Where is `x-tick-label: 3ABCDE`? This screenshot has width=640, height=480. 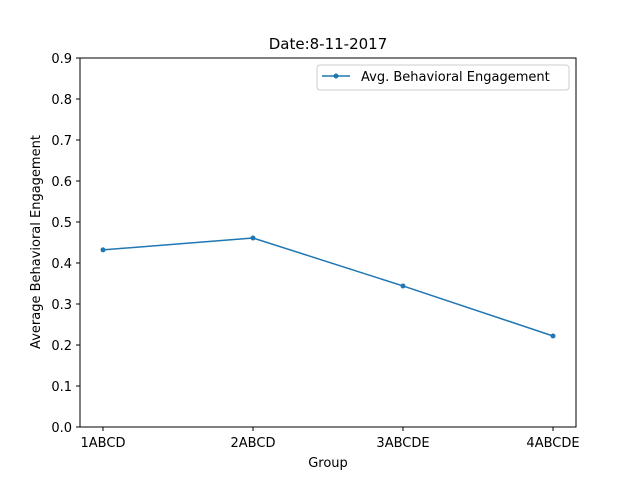
x-tick-label: 3ABCDE is located at coordinates (402, 443).